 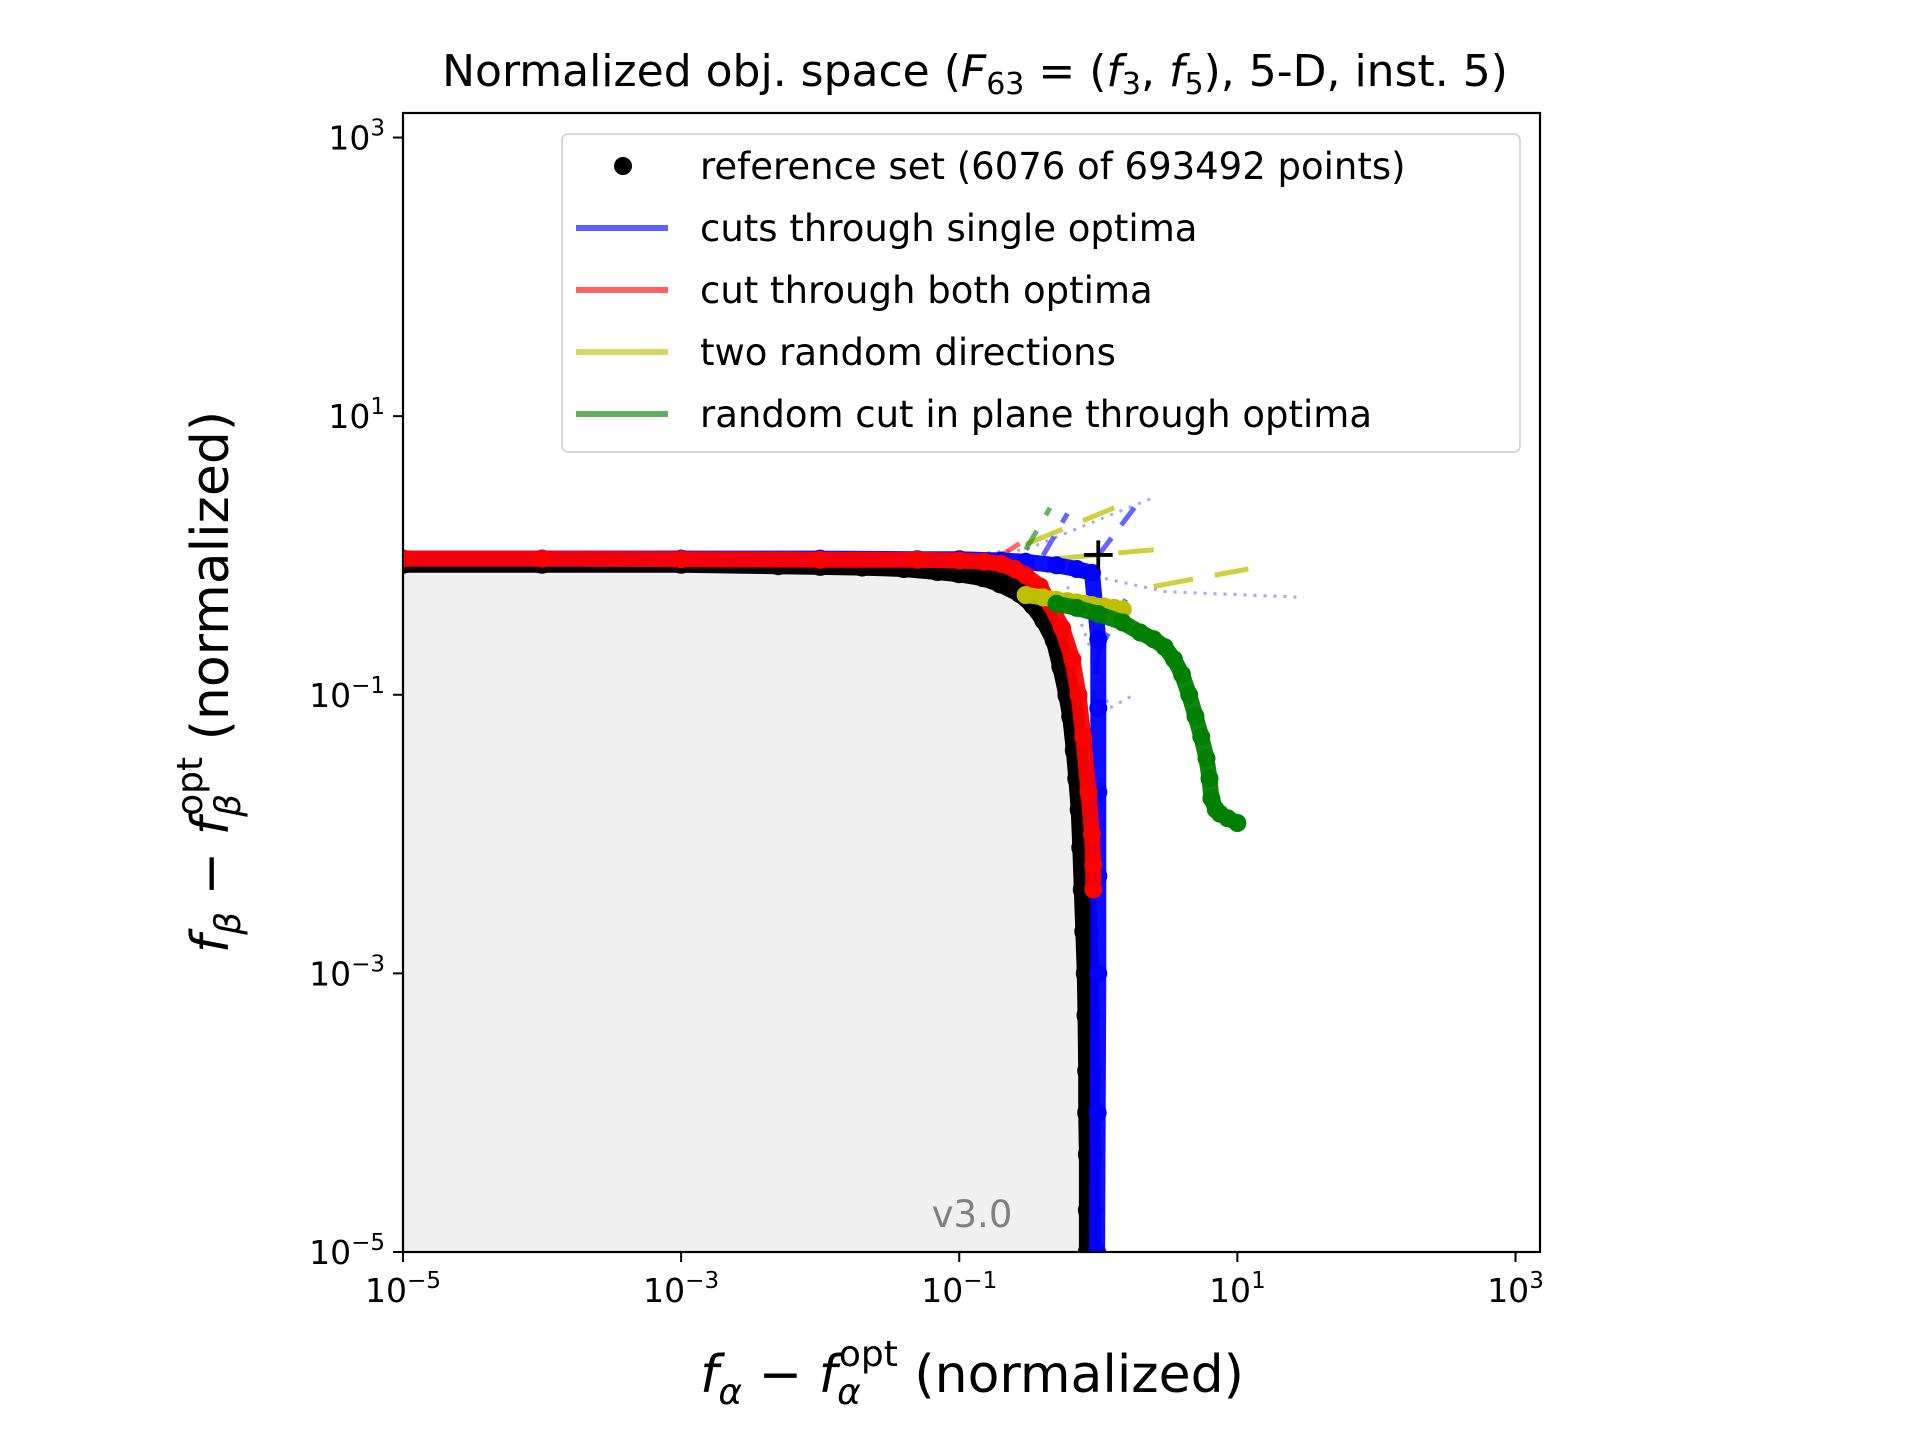 I want to click on x-axis-ticks: 10⁻⁵ 10⁻³ 10⁻¹ 10¹ 10³, so click(x=954, y=1281).